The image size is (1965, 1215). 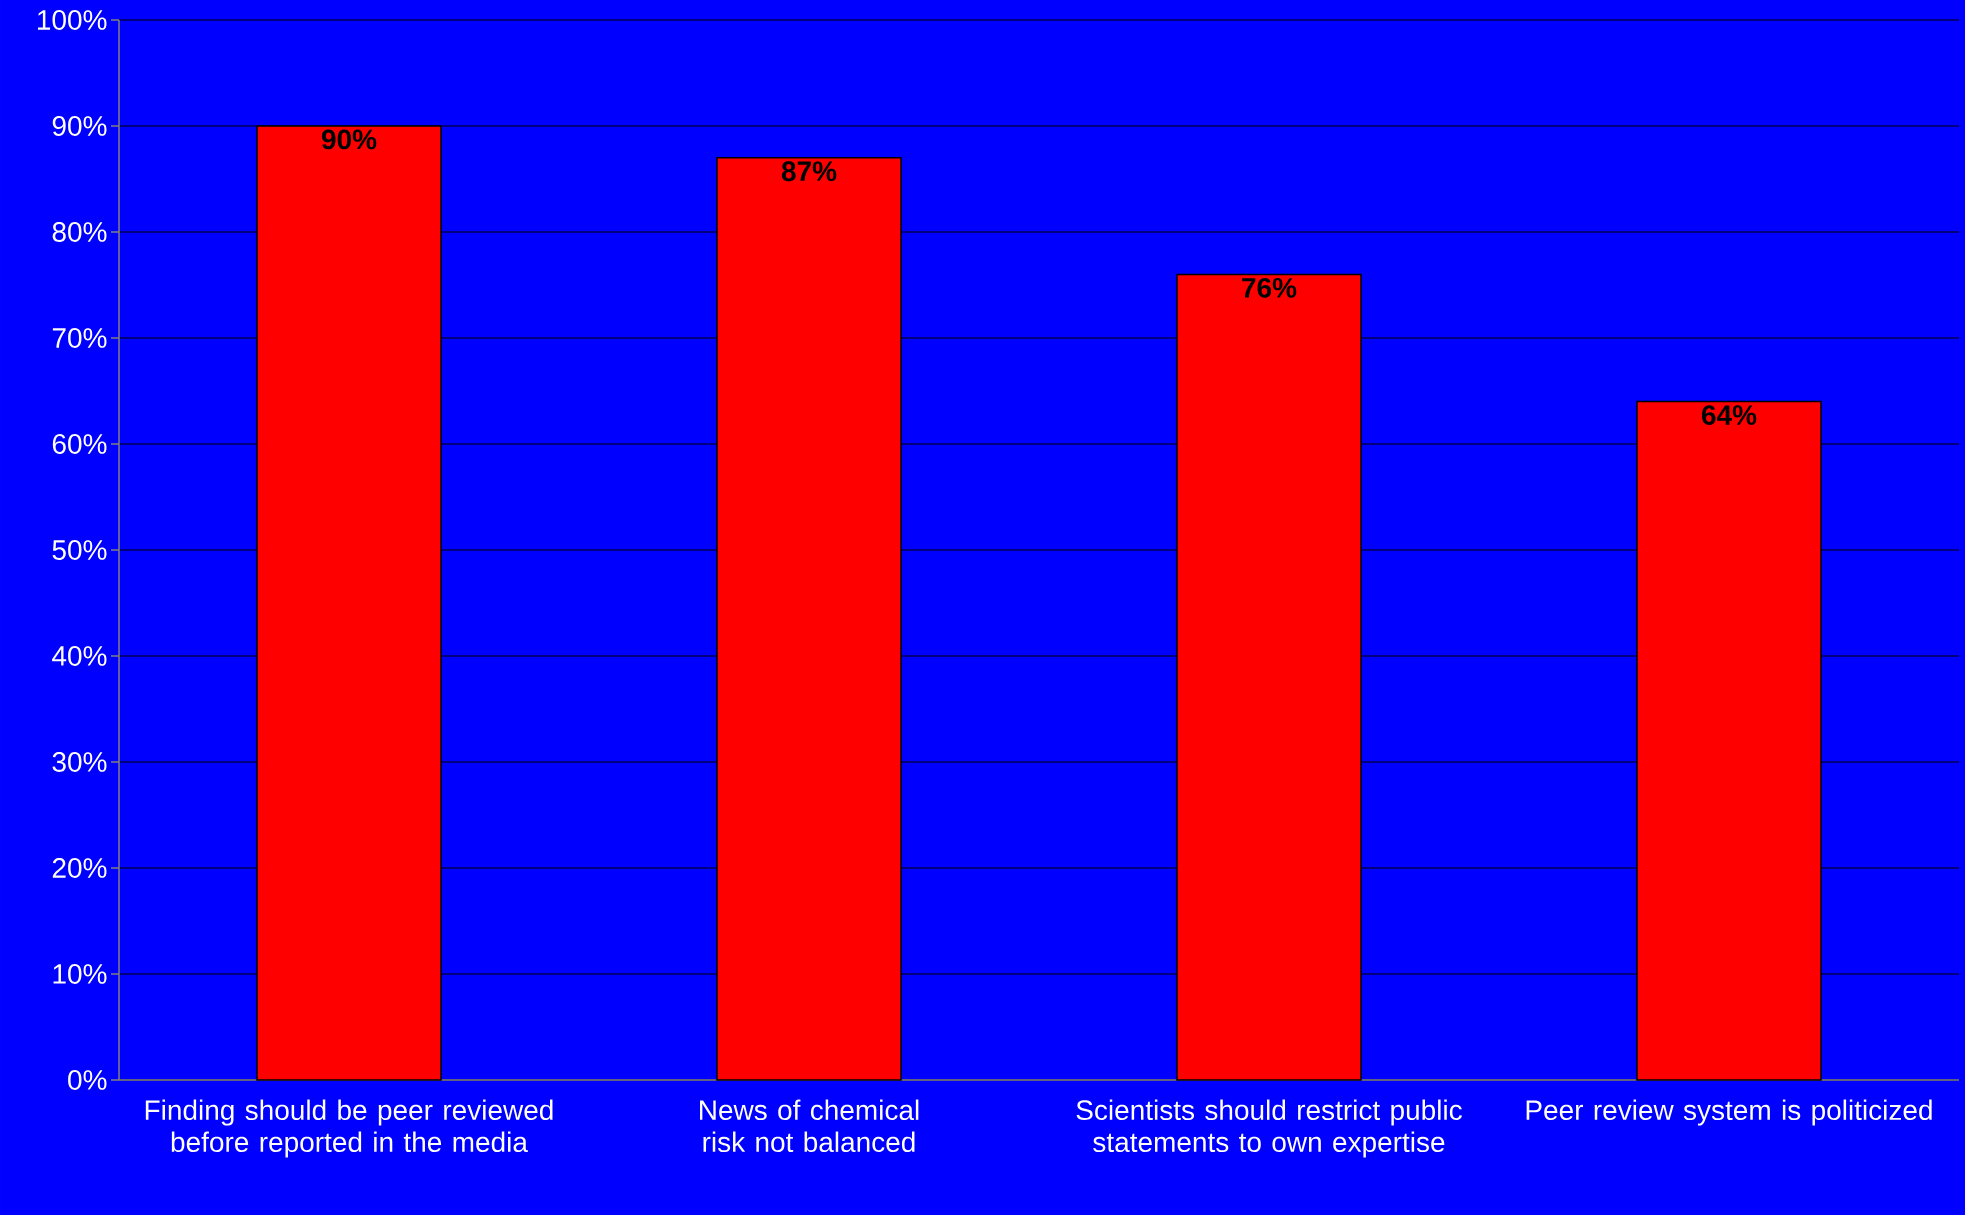 I want to click on data-label: 64%, so click(x=1729, y=415).